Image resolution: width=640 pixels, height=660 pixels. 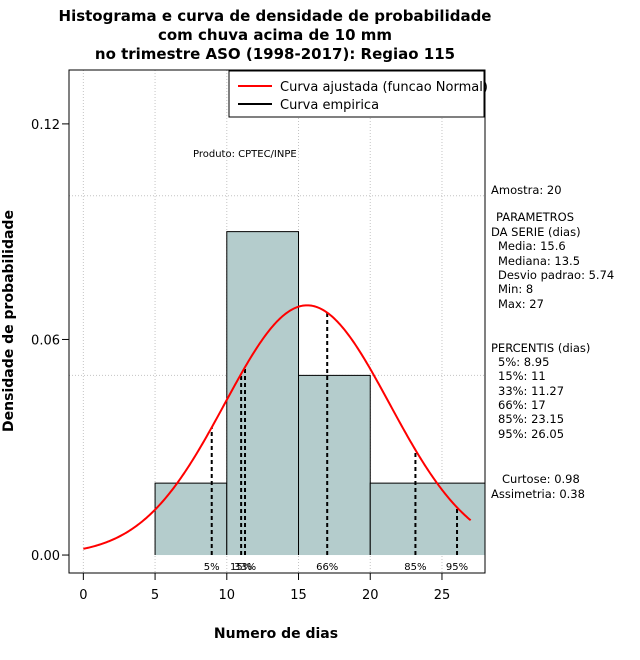 I want to click on y-axis-label: Densidade de probabilidade, so click(x=9, y=321).